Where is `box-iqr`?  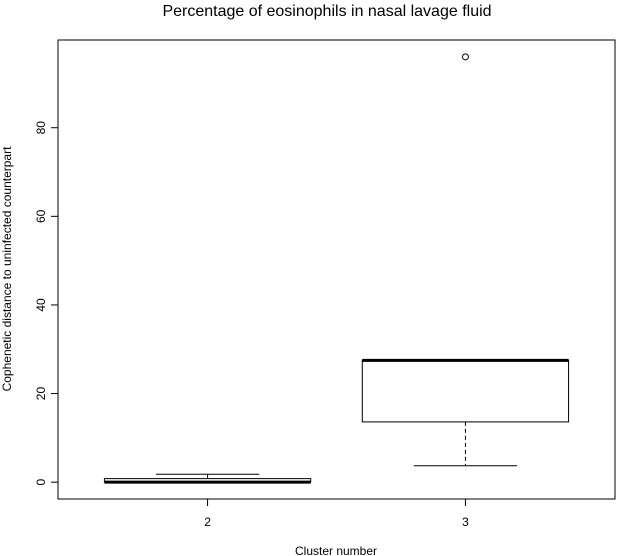 box-iqr is located at coordinates (465, 391).